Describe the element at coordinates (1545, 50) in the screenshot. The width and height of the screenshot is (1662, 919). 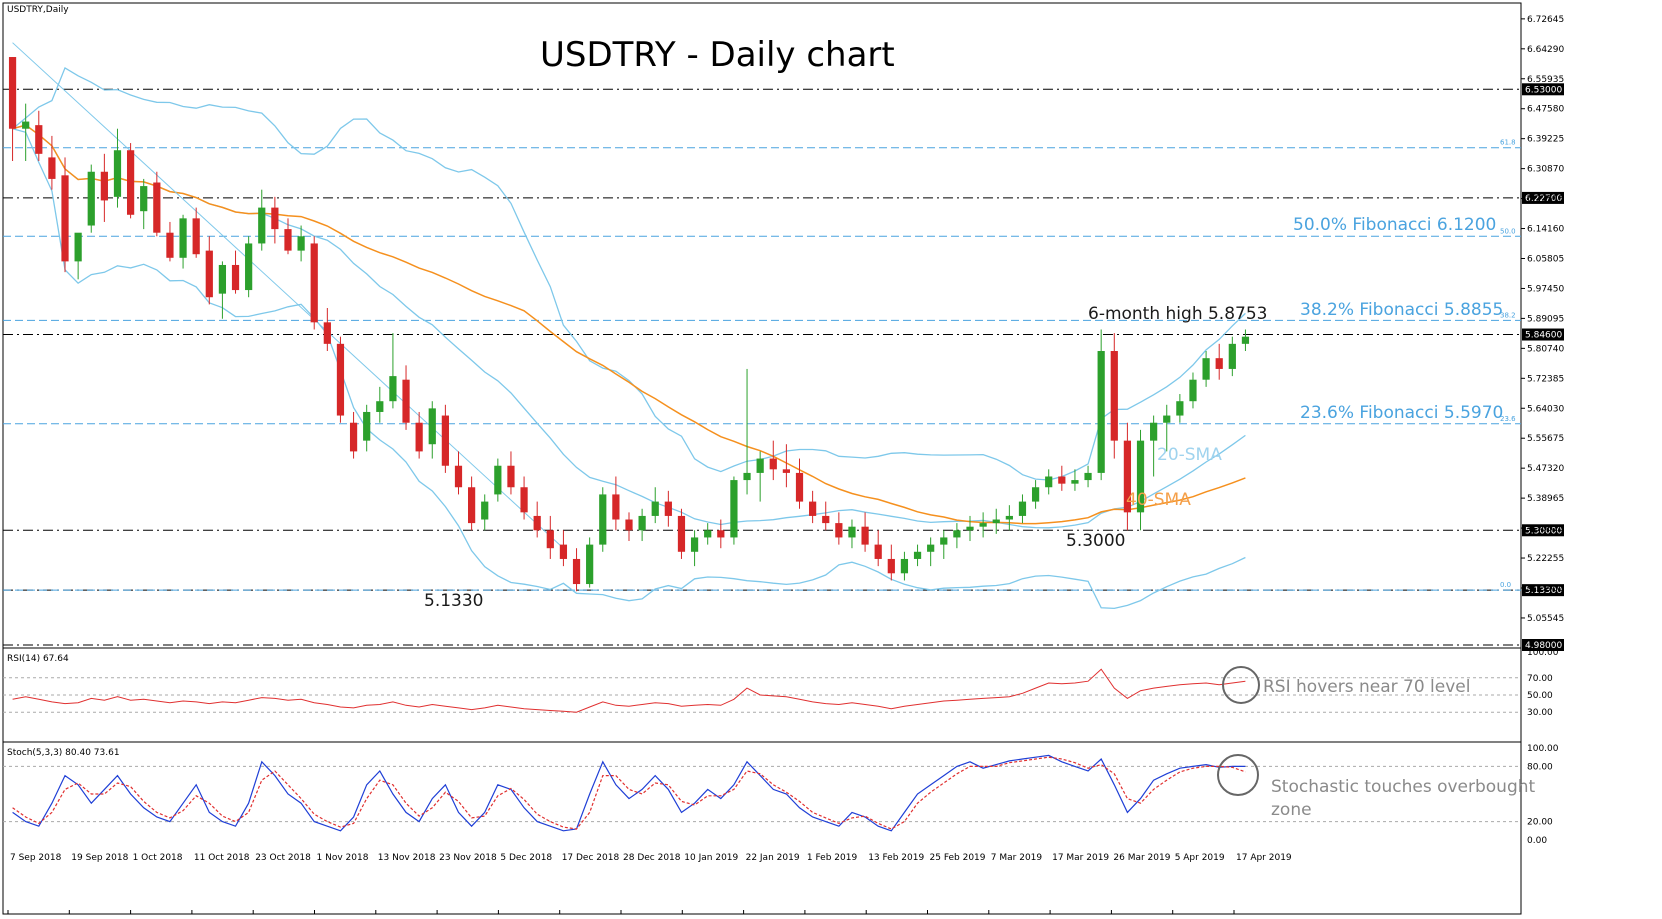
I see `price-tick-label: 6.64290` at that location.